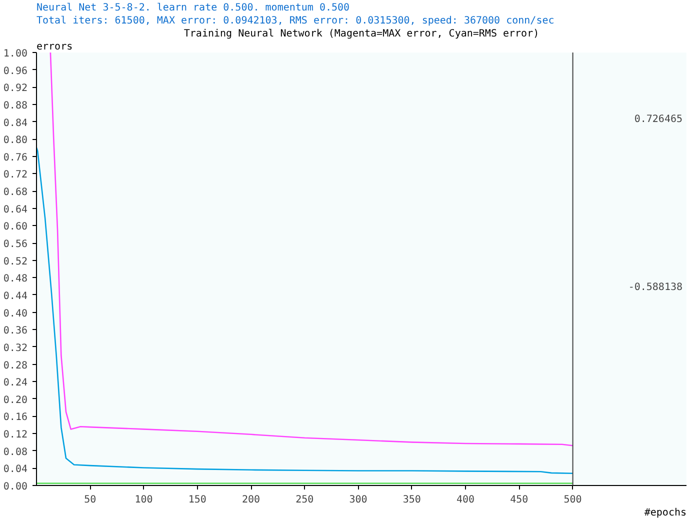 The width and height of the screenshot is (688, 518). I want to click on y-tick-label: 0.92, so click(15, 88).